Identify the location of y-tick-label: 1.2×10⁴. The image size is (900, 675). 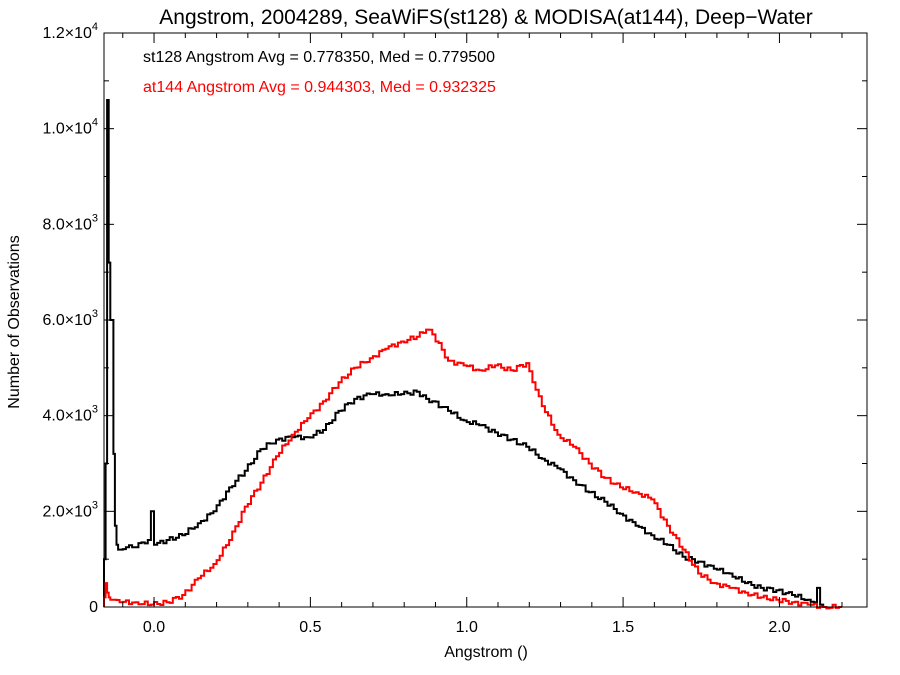
(70, 31).